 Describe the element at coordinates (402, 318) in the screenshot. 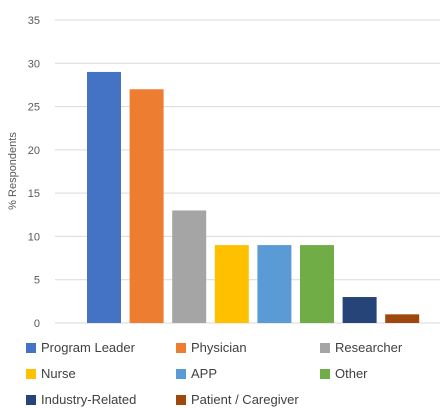

I see `bar-patient-caregiver` at that location.